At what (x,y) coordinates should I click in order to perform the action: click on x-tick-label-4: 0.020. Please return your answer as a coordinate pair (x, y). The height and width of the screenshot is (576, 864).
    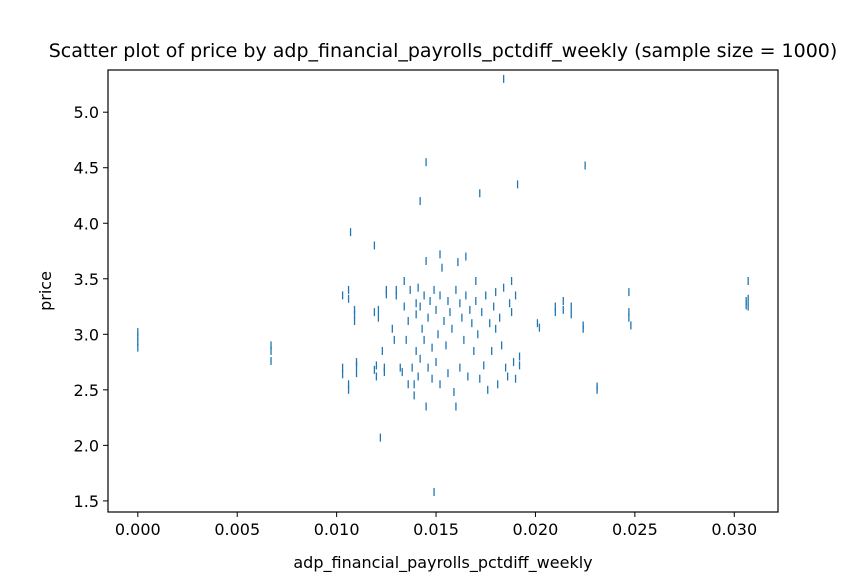
    Looking at the image, I should click on (536, 529).